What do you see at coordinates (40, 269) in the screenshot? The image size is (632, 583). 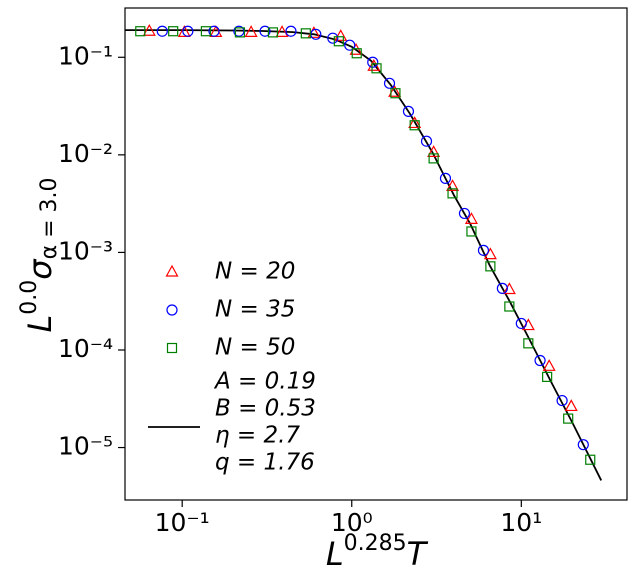 I see `y-label-main: σ` at bounding box center [40, 269].